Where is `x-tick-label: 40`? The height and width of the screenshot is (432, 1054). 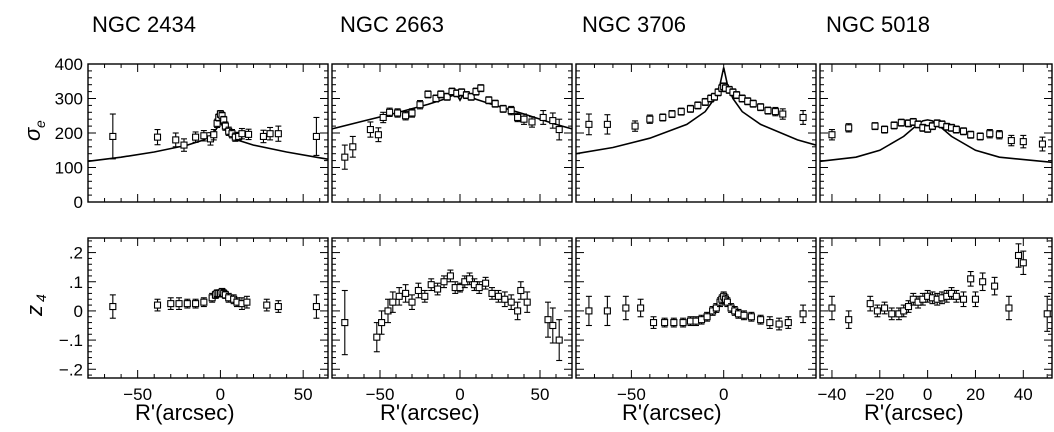 x-tick-label: 40 is located at coordinates (1023, 394).